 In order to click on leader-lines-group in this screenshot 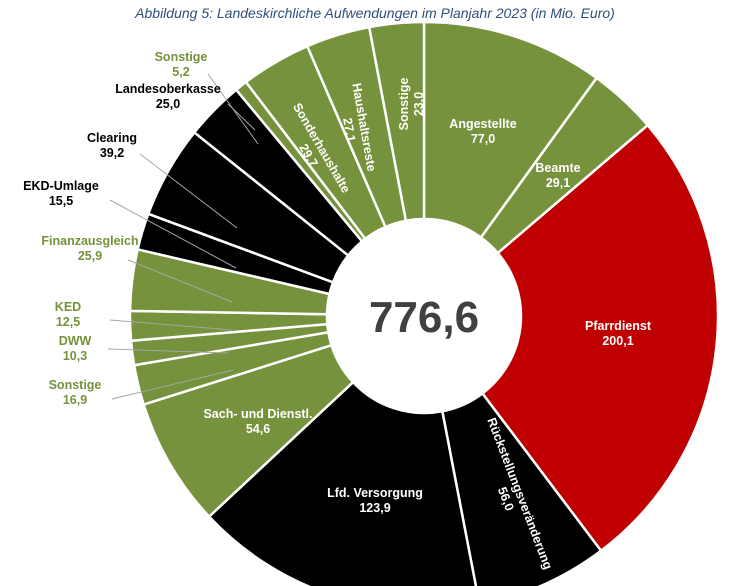, I will do `click(183, 236)`.